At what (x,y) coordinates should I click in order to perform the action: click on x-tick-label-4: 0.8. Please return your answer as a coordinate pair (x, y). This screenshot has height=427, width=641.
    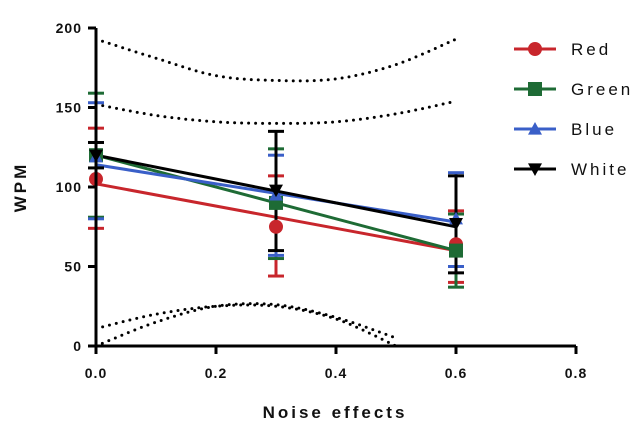
    Looking at the image, I should click on (576, 373).